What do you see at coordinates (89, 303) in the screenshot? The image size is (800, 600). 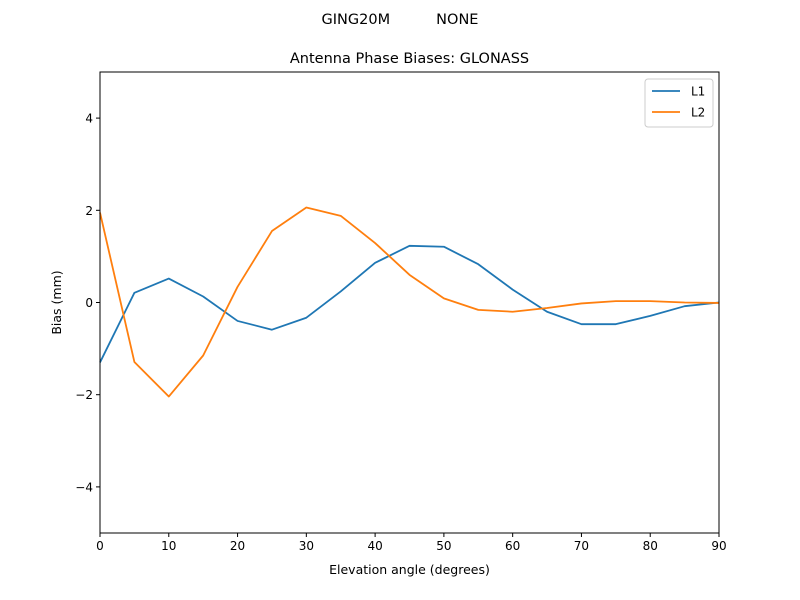 I see `y-tick-label: 0` at bounding box center [89, 303].